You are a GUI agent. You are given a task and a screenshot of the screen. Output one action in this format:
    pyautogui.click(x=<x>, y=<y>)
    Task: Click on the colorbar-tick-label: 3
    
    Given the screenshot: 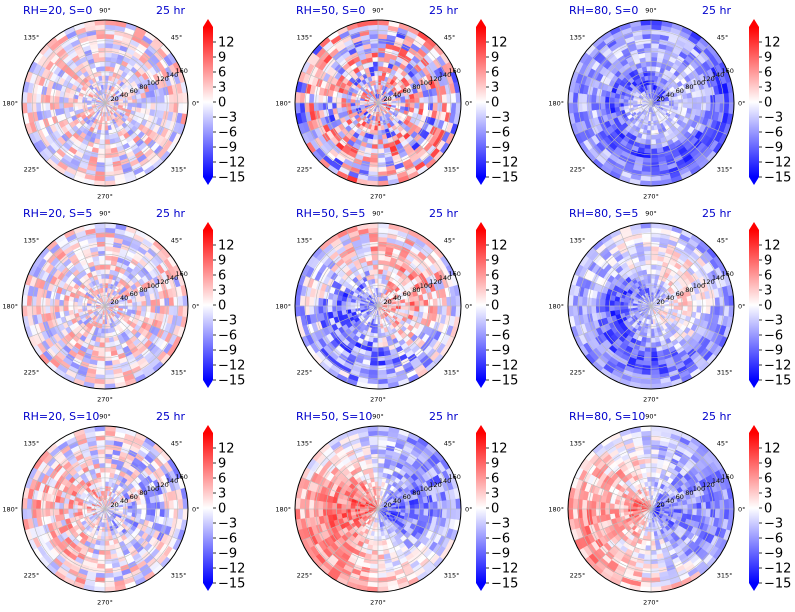 What is the action you would take?
    pyautogui.click(x=768, y=88)
    